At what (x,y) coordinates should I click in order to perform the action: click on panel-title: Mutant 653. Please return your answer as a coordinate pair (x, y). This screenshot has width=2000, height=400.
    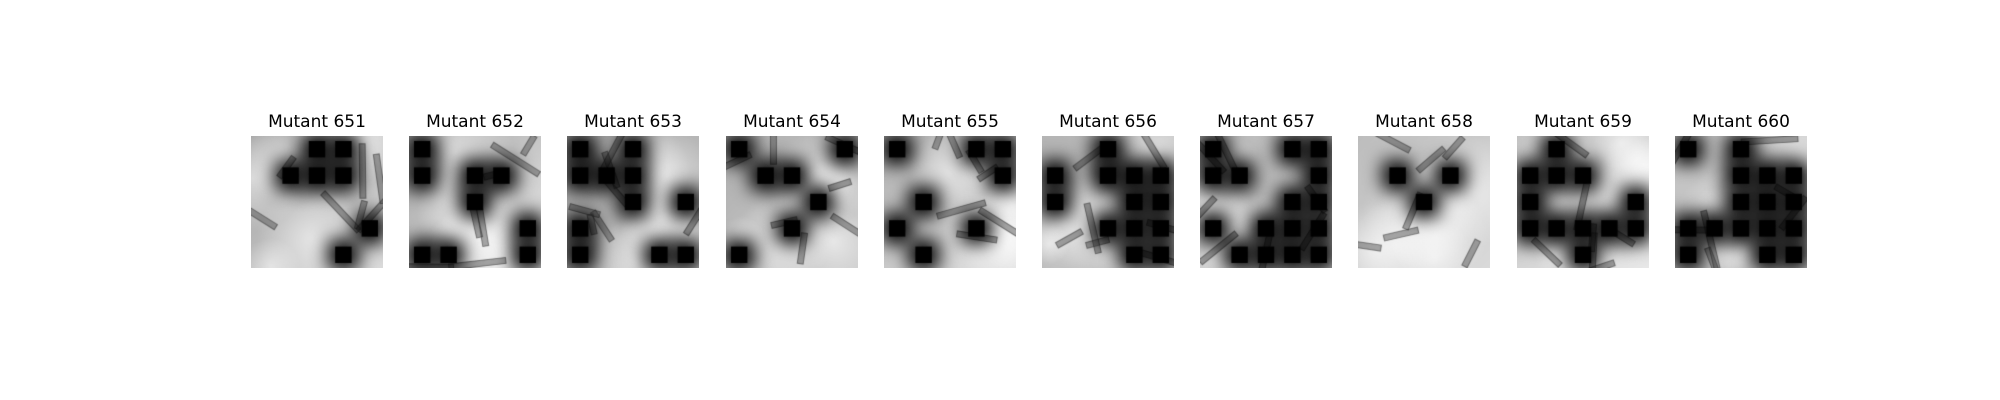
    Looking at the image, I should click on (633, 122).